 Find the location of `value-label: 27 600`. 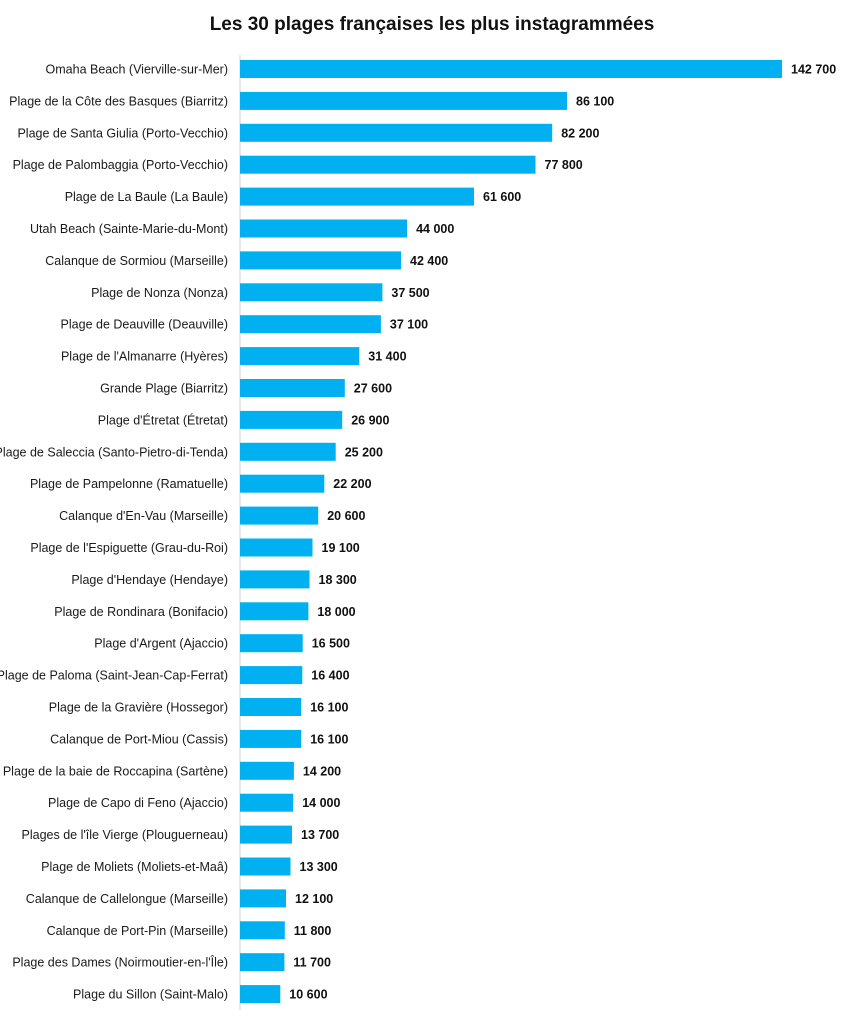

value-label: 27 600 is located at coordinates (373, 389).